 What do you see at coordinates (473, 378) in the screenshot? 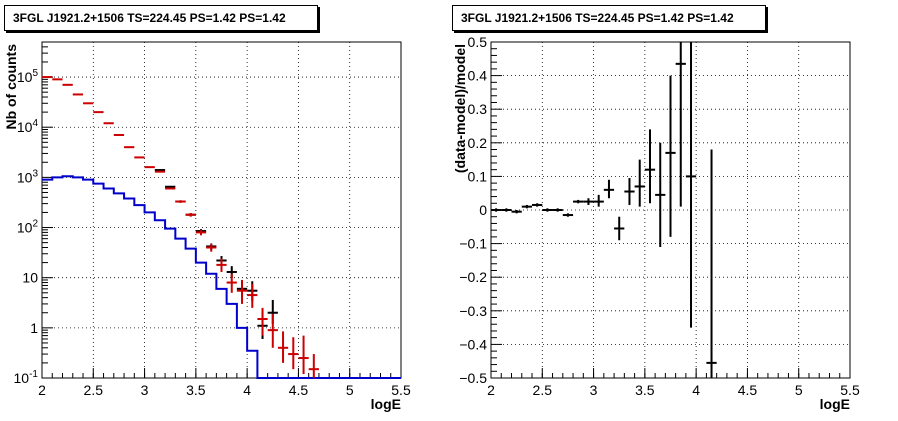
I see `right-y-tick-label: −0.5` at bounding box center [473, 378].